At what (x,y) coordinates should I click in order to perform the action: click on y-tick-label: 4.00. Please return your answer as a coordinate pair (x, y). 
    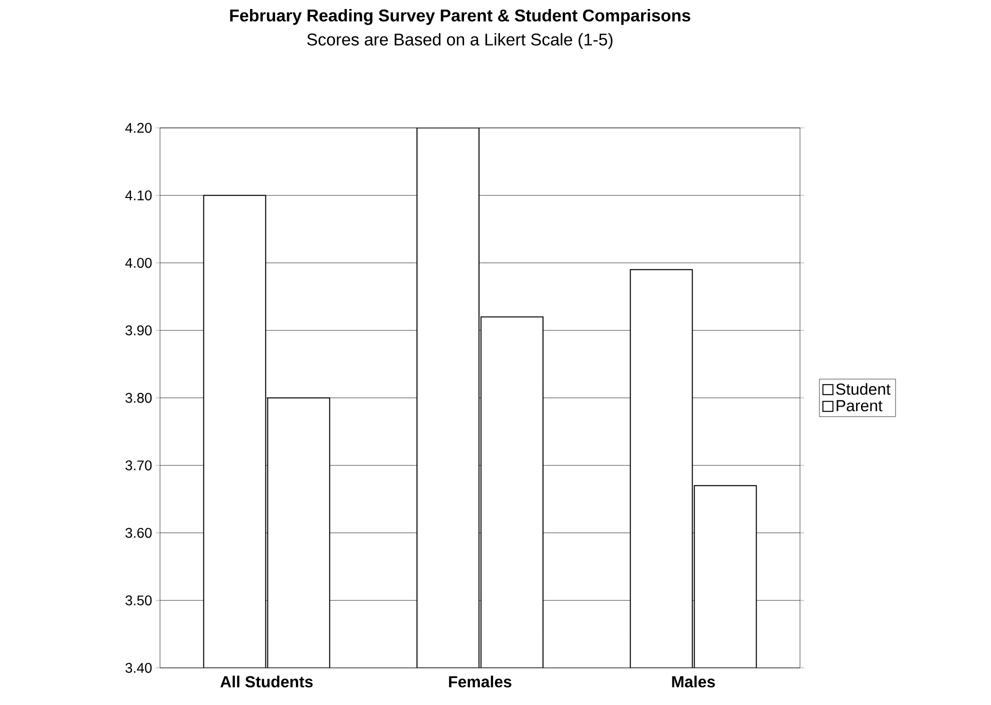
    Looking at the image, I should click on (138, 263).